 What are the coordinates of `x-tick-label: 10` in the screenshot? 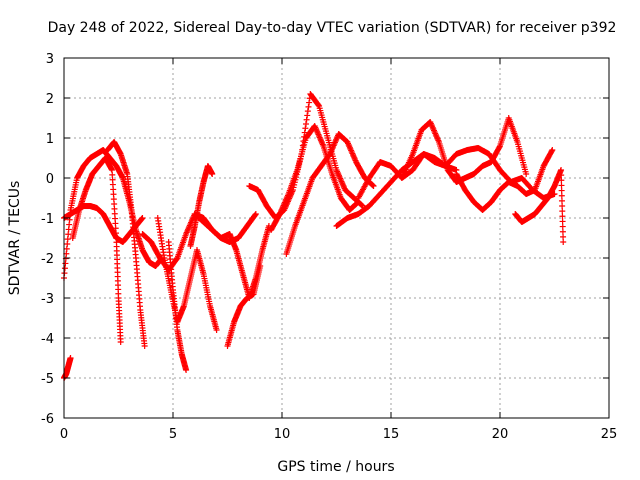 It's located at (282, 434).